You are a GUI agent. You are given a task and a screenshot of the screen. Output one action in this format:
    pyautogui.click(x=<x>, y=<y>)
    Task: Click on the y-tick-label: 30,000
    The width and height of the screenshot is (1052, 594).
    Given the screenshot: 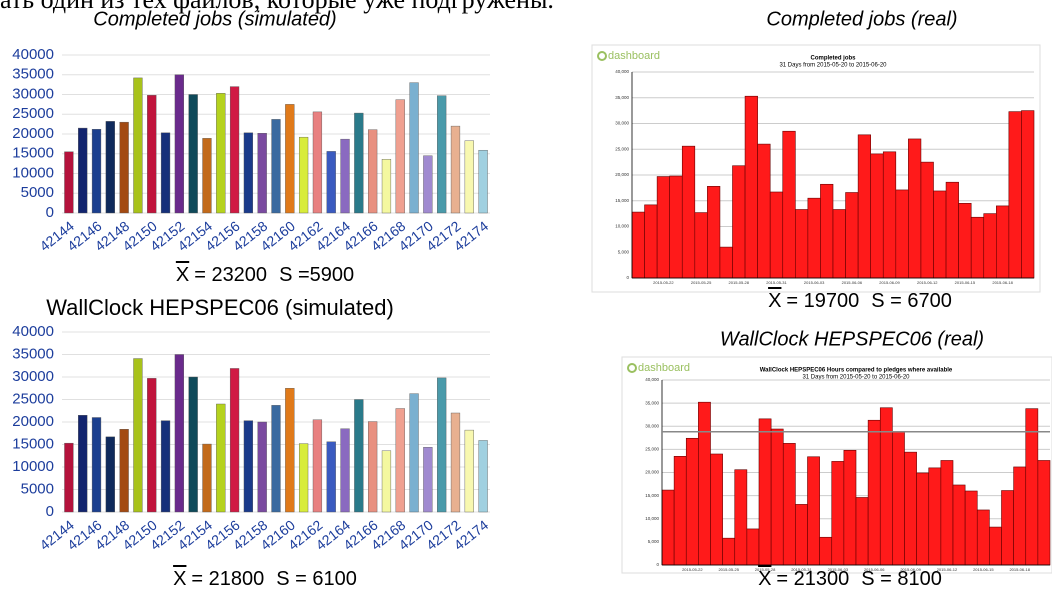 What is the action you would take?
    pyautogui.click(x=622, y=123)
    